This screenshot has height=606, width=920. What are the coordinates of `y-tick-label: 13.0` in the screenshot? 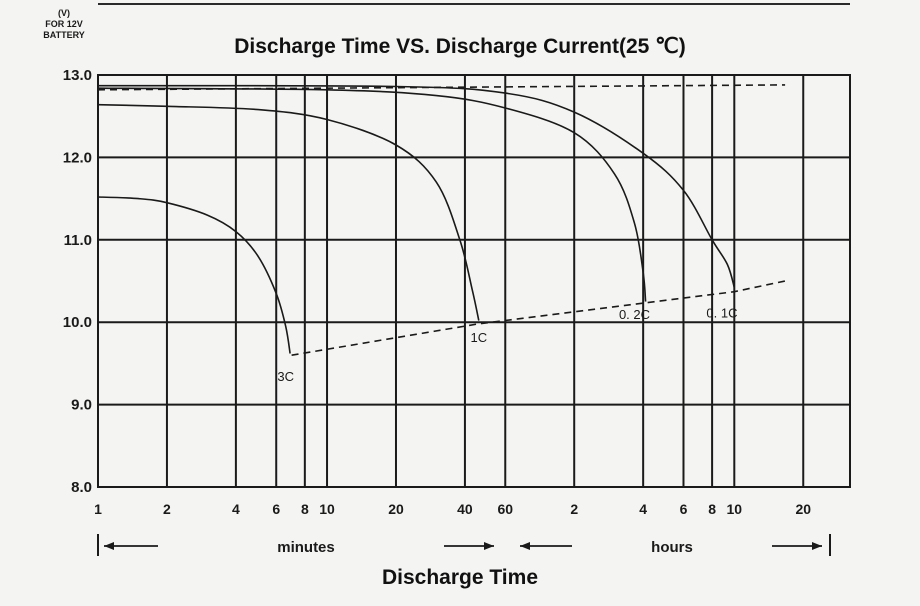 It's located at (77, 75).